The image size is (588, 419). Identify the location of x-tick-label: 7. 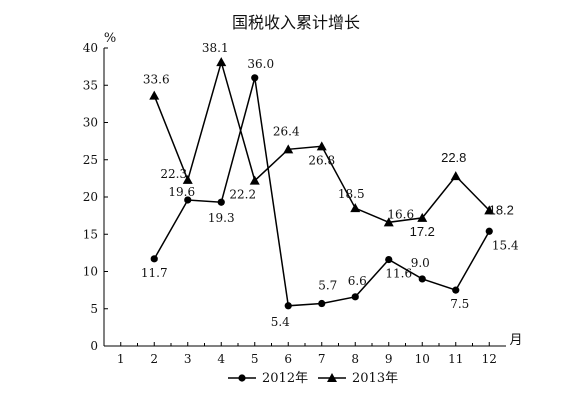
(322, 359).